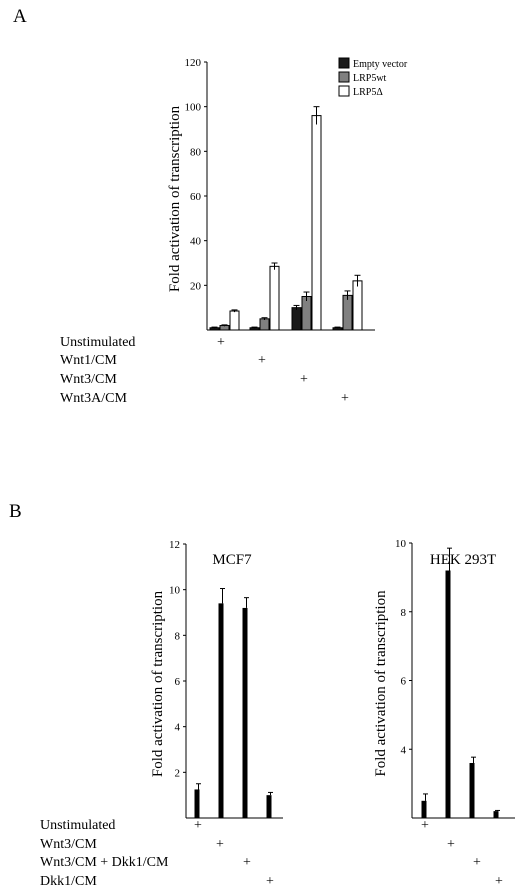 The height and width of the screenshot is (887, 524). What do you see at coordinates (20, 16) in the screenshot?
I see `panel-a-letter: A` at bounding box center [20, 16].